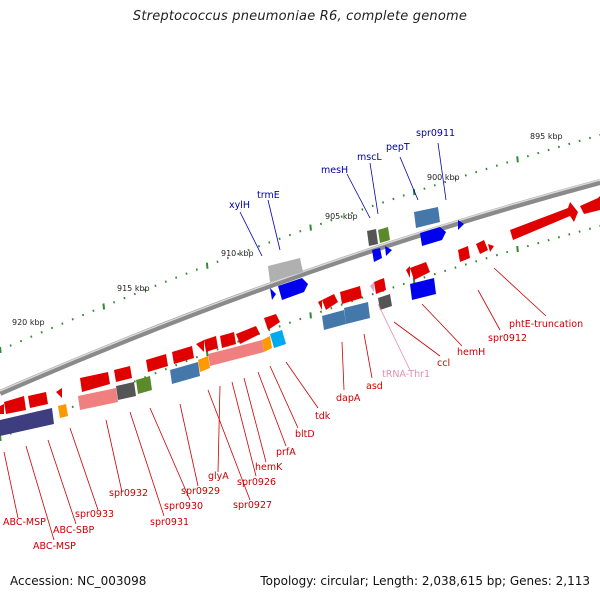  Describe the element at coordinates (268, 195) in the screenshot. I see `gene-label-trmE: trmE` at that location.